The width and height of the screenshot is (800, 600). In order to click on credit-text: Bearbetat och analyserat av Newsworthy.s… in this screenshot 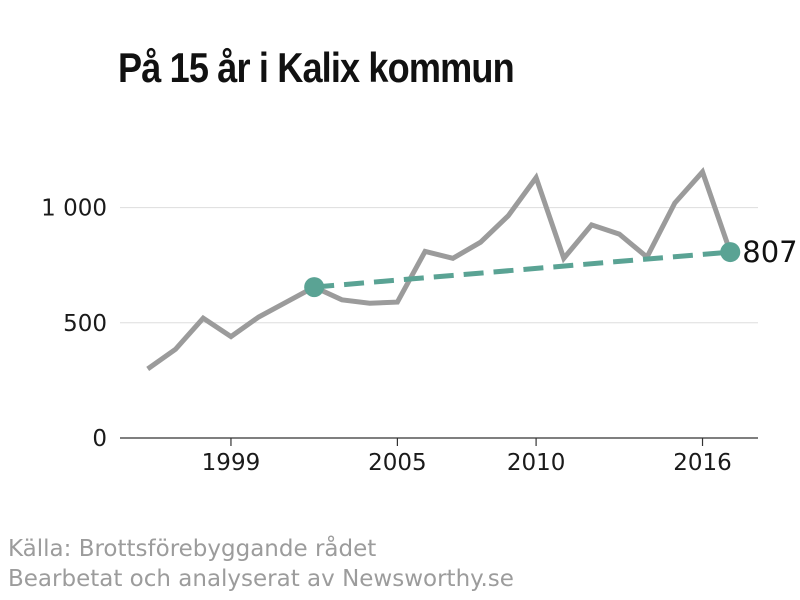, I will do `click(261, 579)`.